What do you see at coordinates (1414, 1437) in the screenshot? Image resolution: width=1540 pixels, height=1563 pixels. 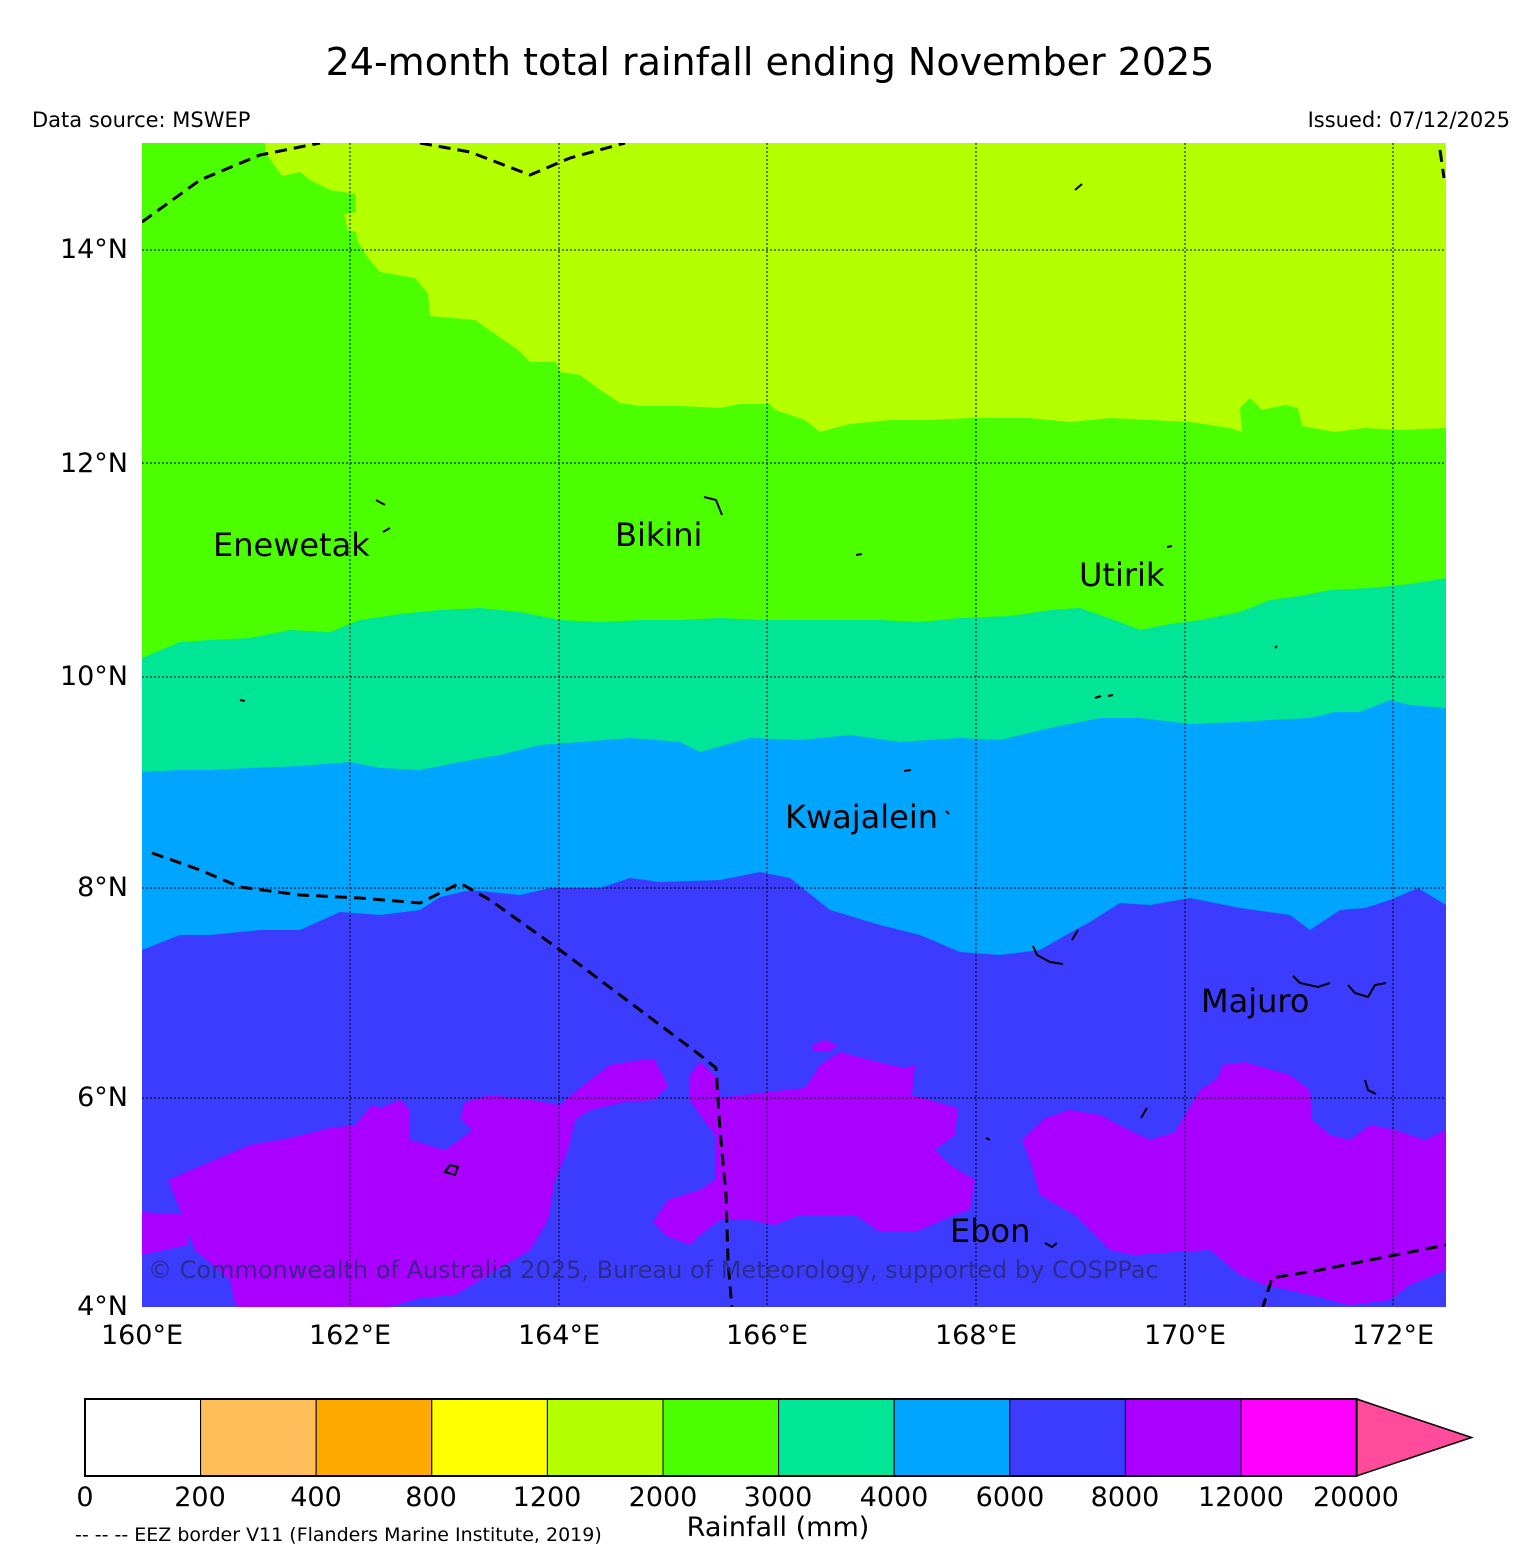 I see `colorbar-extend-arrow` at bounding box center [1414, 1437].